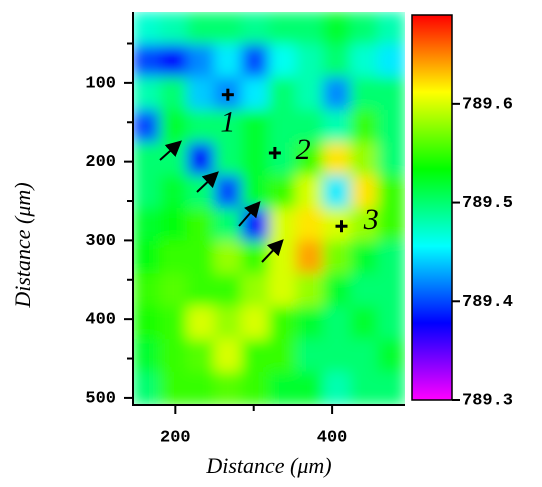 This screenshot has width=542, height=487. Describe the element at coordinates (227, 122) in the screenshot. I see `annotation-label: 1` at that location.